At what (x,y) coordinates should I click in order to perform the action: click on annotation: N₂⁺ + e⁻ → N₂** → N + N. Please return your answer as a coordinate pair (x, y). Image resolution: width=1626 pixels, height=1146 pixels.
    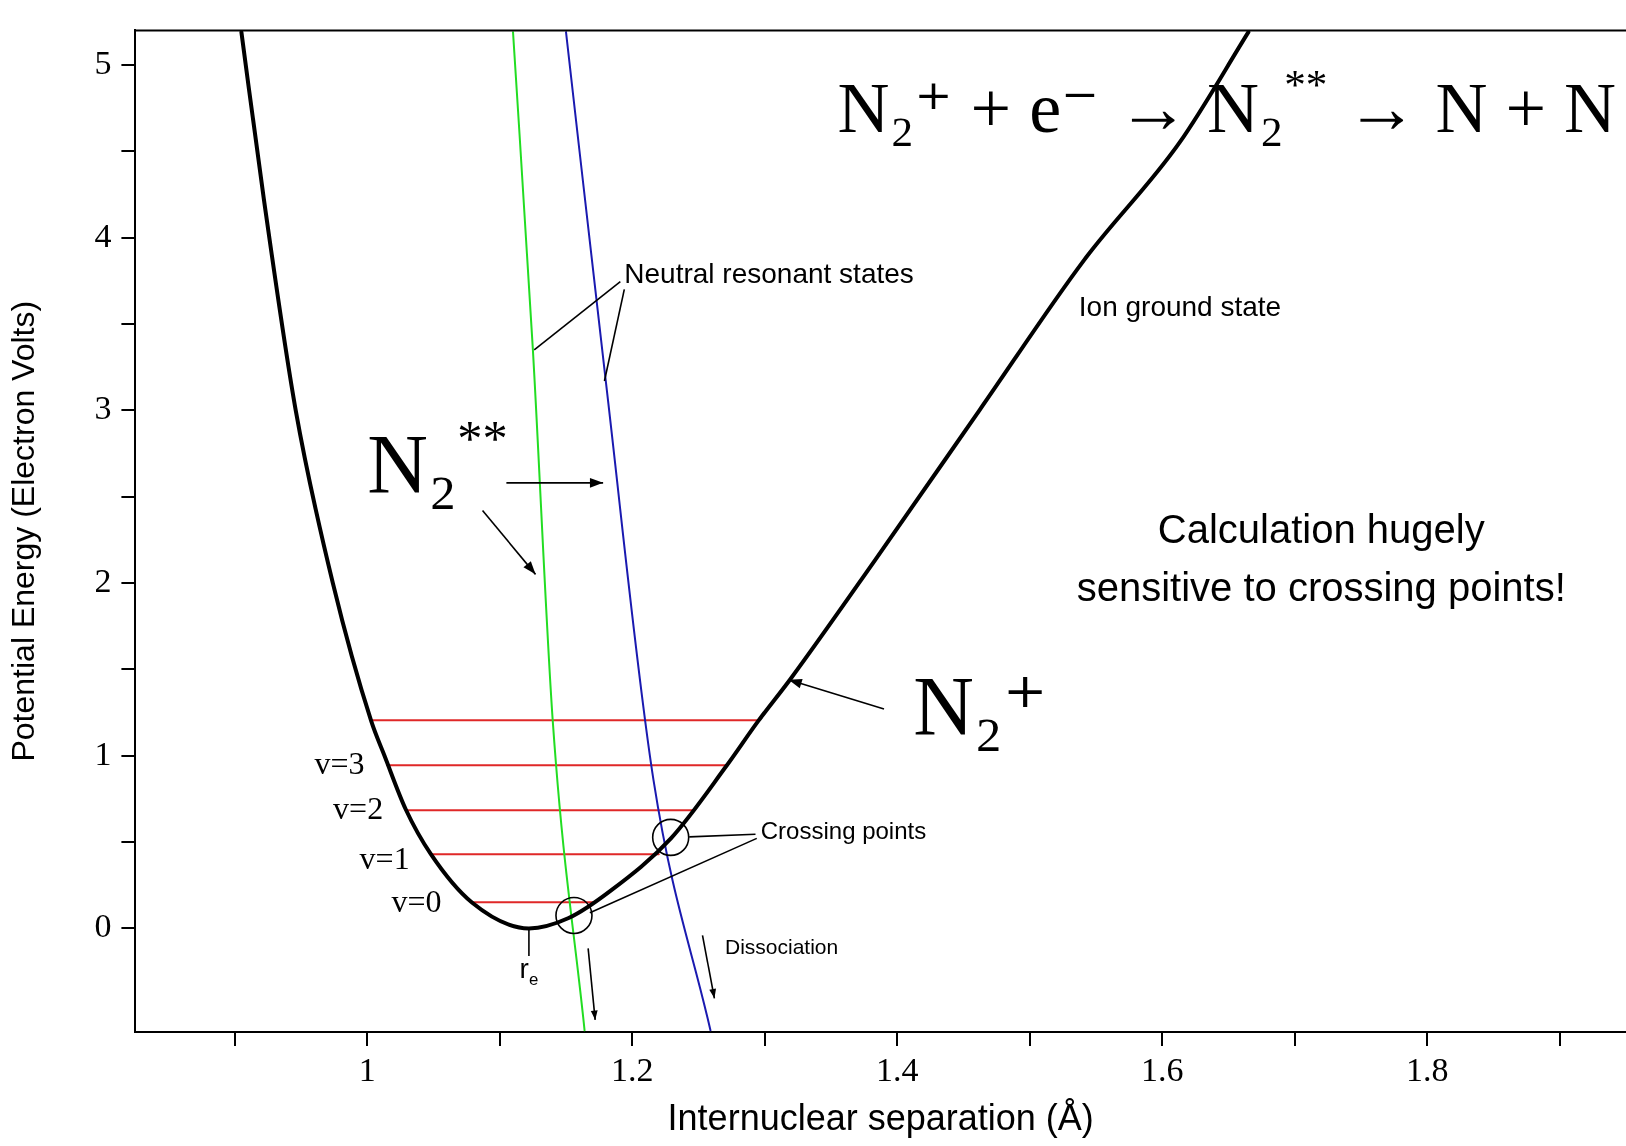
    Looking at the image, I should click on (1227, 105).